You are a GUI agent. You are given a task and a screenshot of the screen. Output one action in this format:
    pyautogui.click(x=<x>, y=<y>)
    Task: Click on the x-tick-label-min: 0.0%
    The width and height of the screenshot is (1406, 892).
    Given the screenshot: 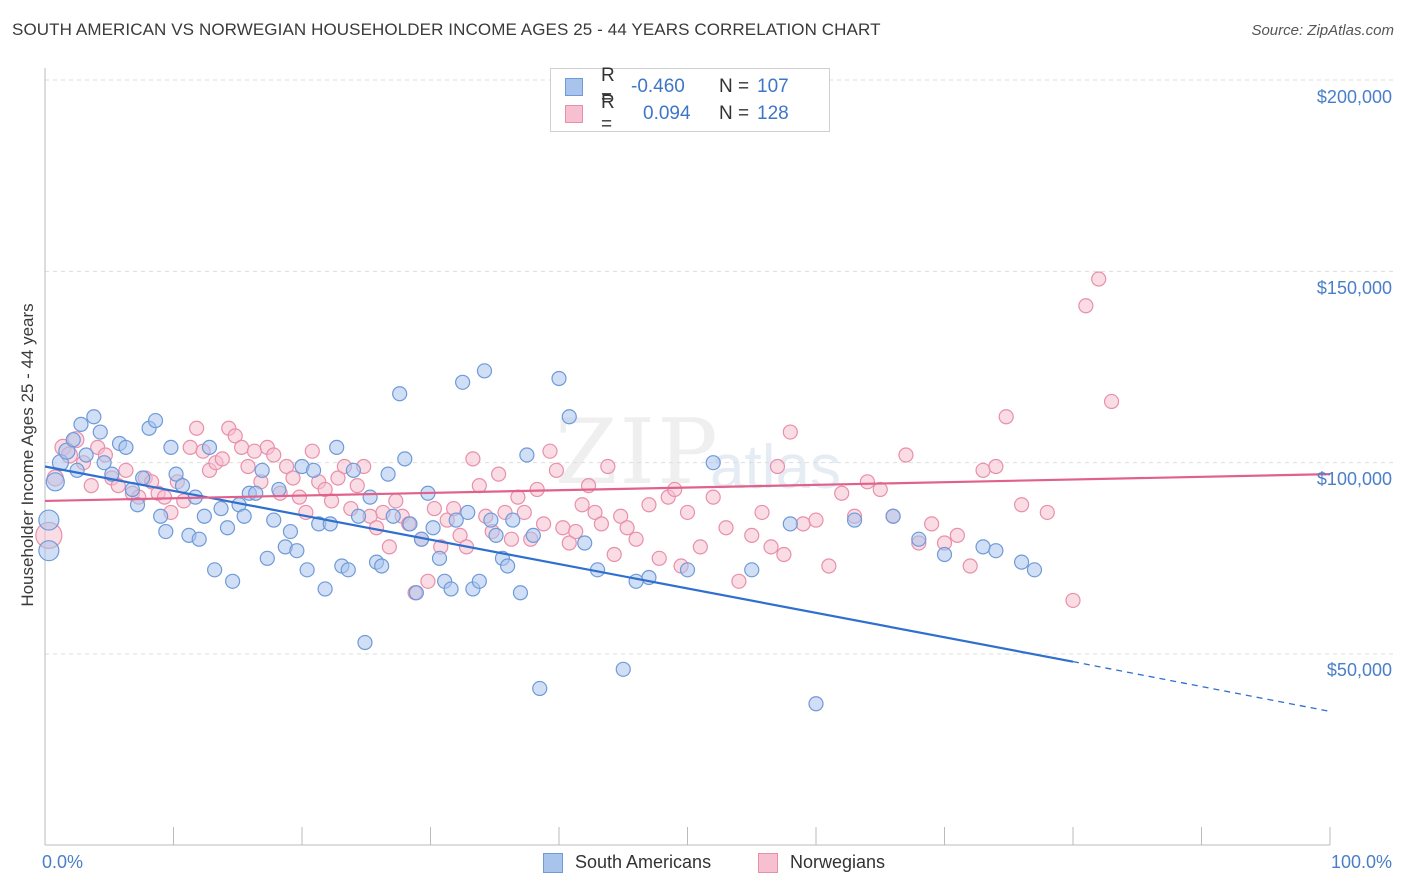 What is the action you would take?
    pyautogui.click(x=63, y=862)
    